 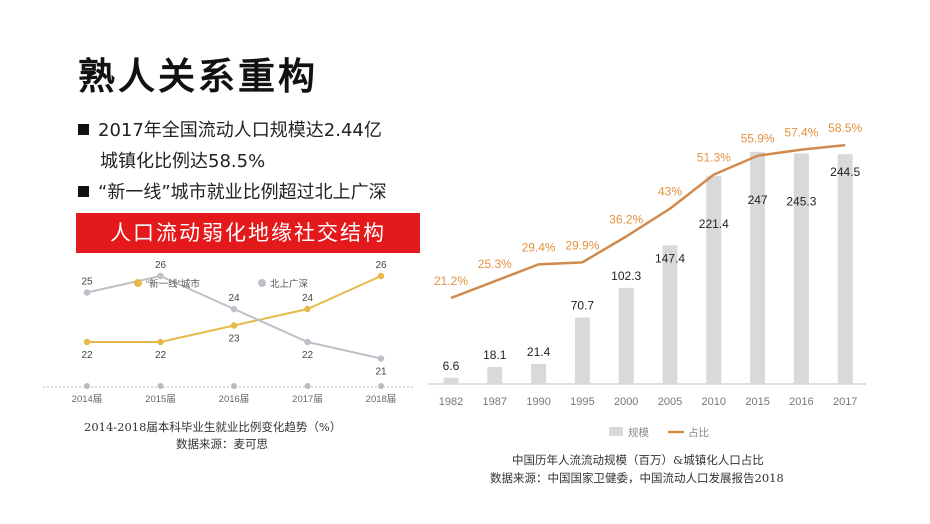 I want to click on bar-value-label: 245.3, so click(x=801, y=201).